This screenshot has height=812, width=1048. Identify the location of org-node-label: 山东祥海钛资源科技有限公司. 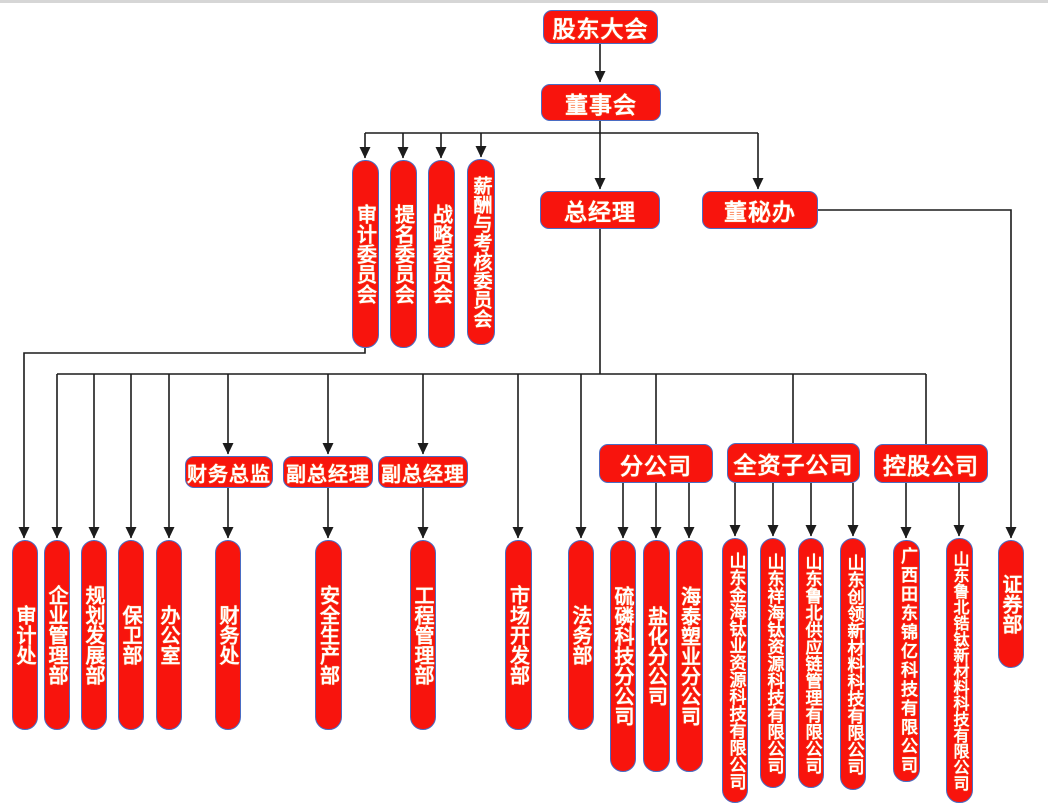
(773, 663).